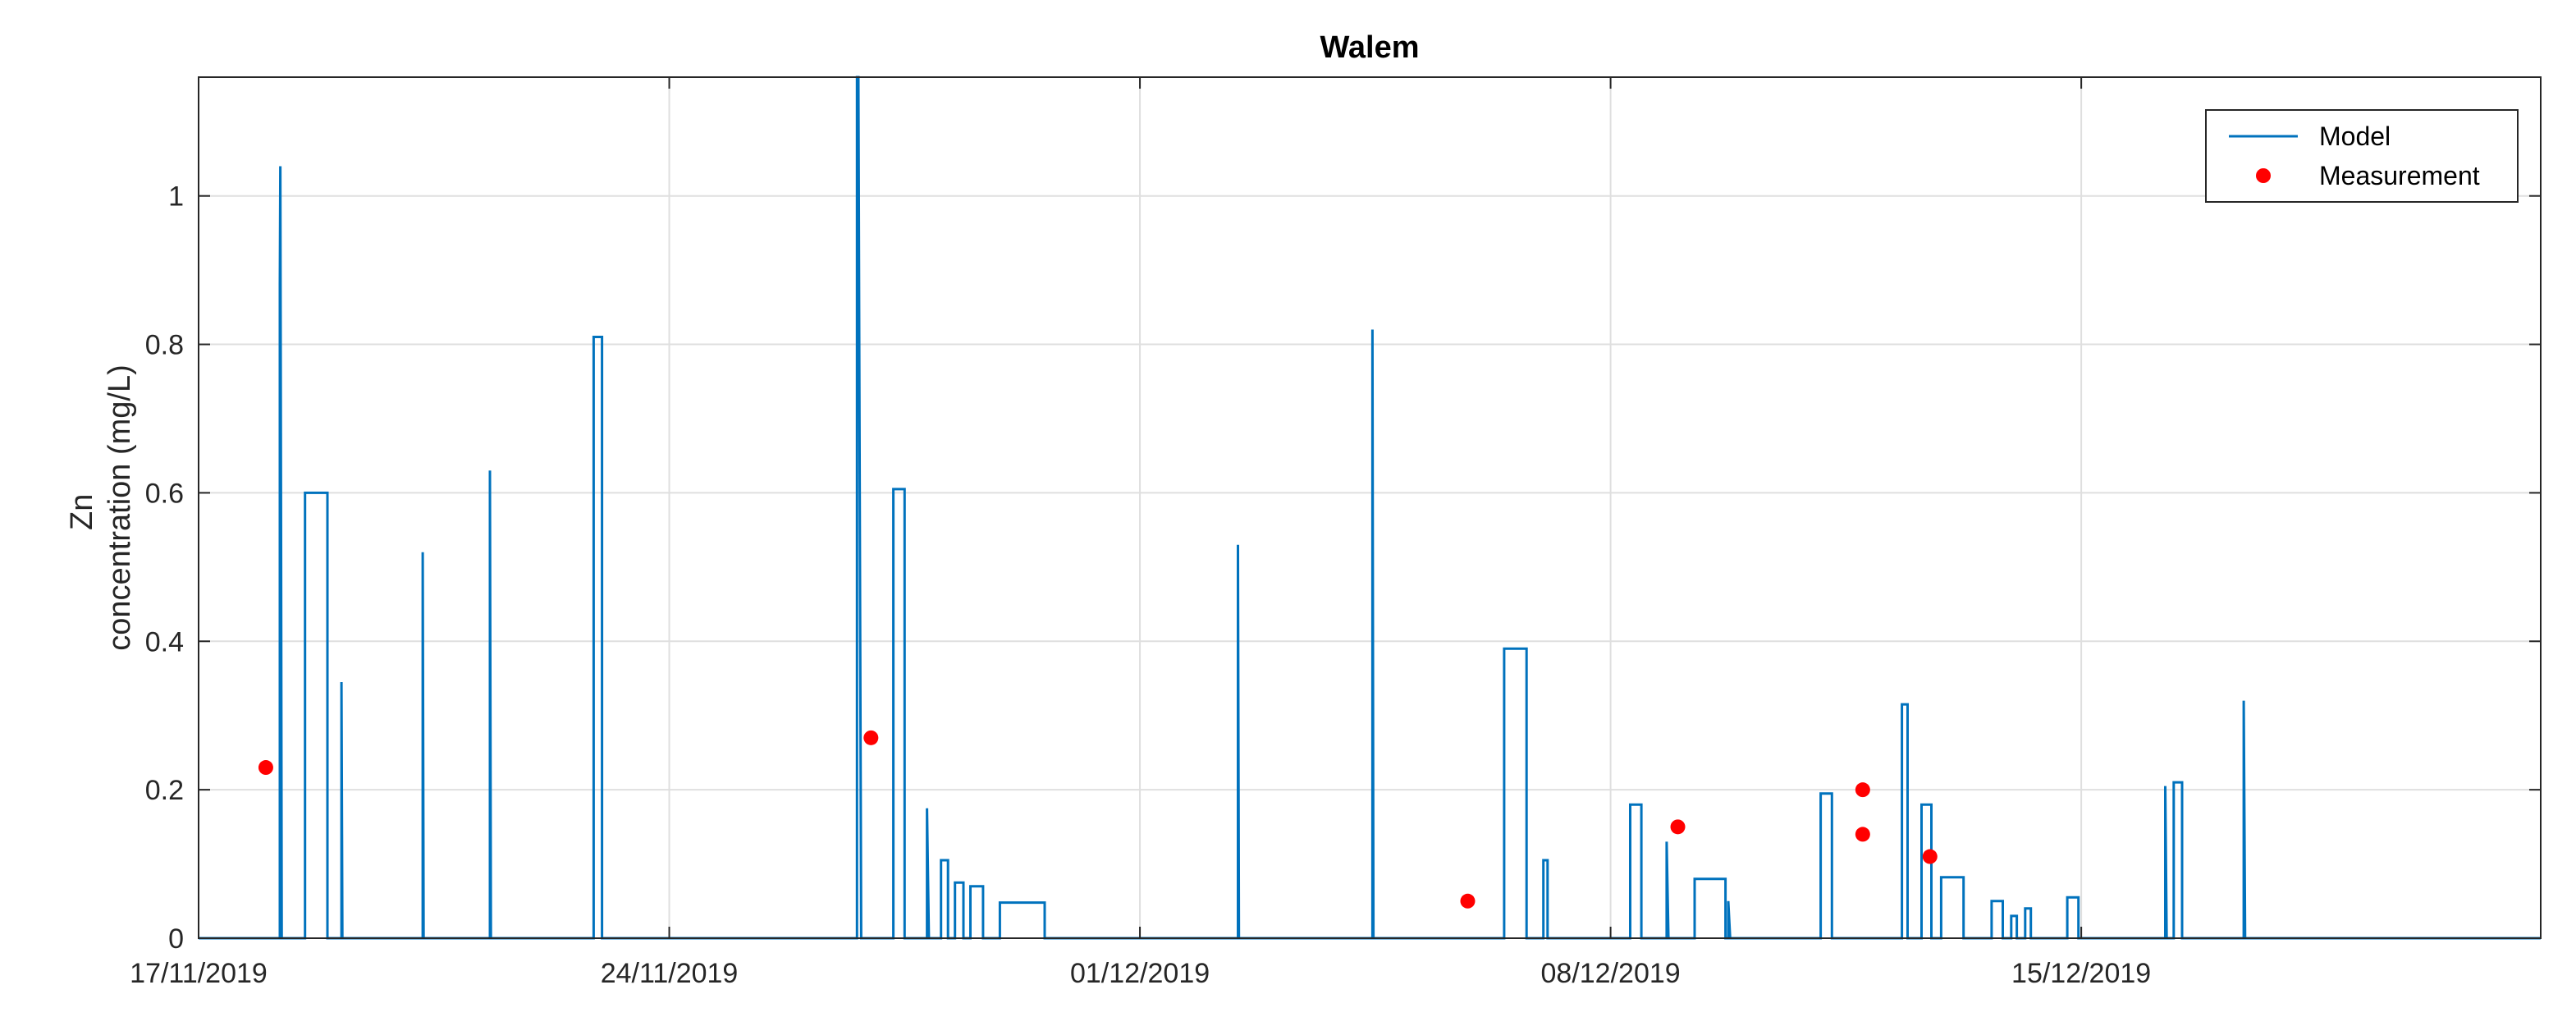 Image resolution: width=2576 pixels, height=1017 pixels. What do you see at coordinates (164, 641) in the screenshot?
I see `y-tick-label: 0.4` at bounding box center [164, 641].